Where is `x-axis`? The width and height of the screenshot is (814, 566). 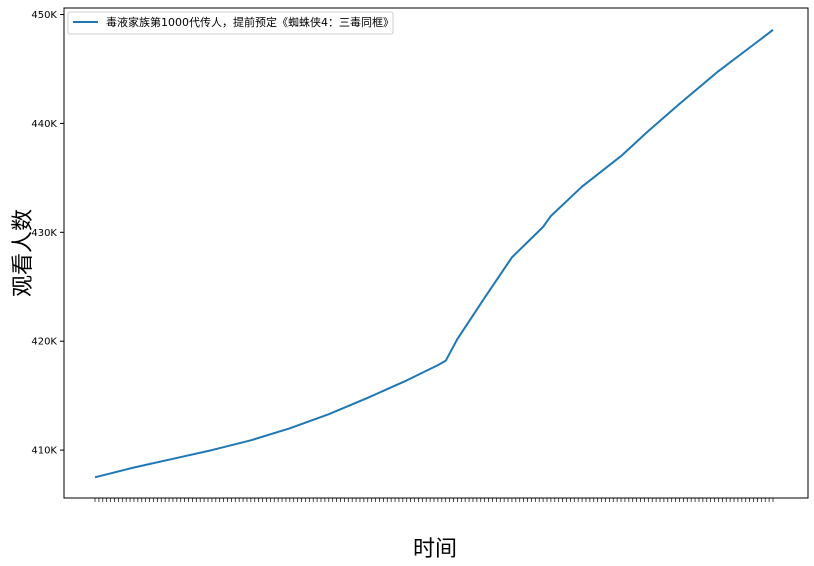 x-axis is located at coordinates (434, 500).